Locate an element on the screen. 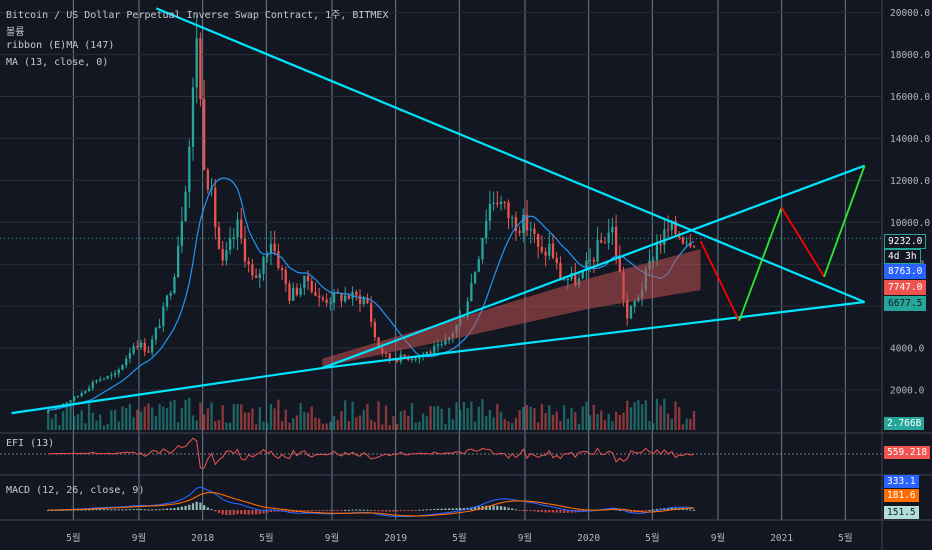 The width and height of the screenshot is (932, 550). macd-value-tag: 151.5 is located at coordinates (901, 512).